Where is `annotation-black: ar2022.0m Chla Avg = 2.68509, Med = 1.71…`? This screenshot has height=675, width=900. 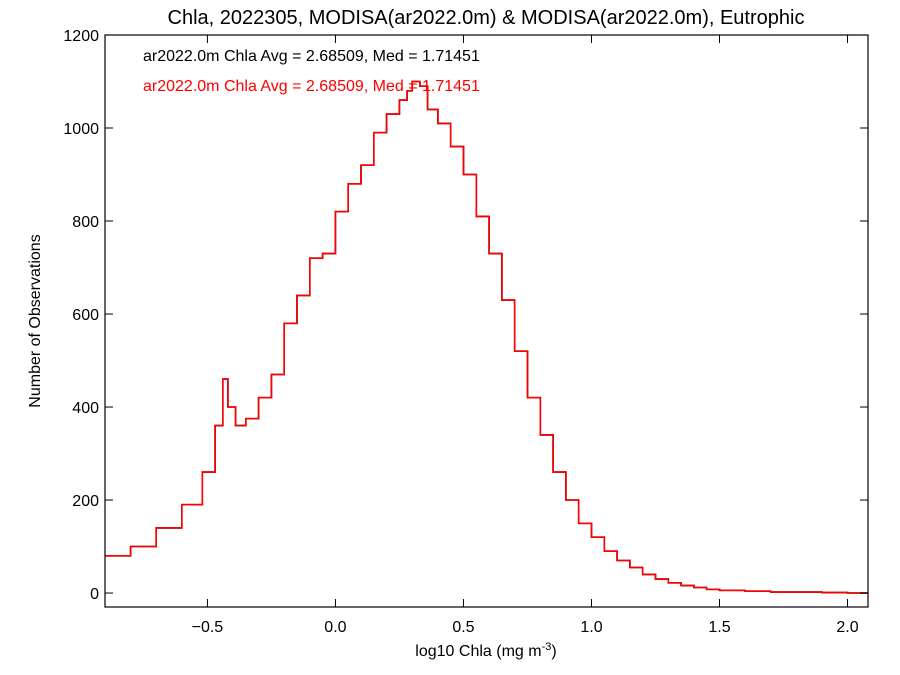 annotation-black: ar2022.0m Chla Avg = 2.68509, Med = 1.71… is located at coordinates (311, 56).